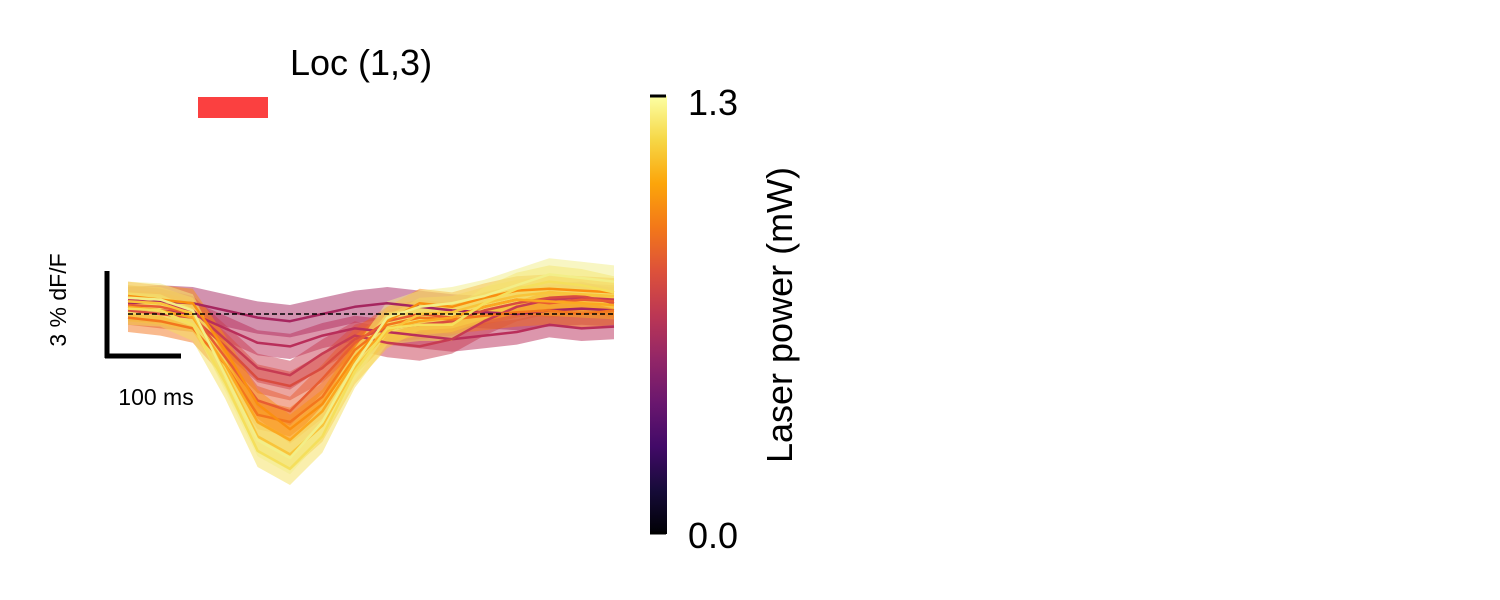 This screenshot has width=1500, height=600. I want to click on scale-bar: 3 % dF/F 100 ms, so click(119, 331).